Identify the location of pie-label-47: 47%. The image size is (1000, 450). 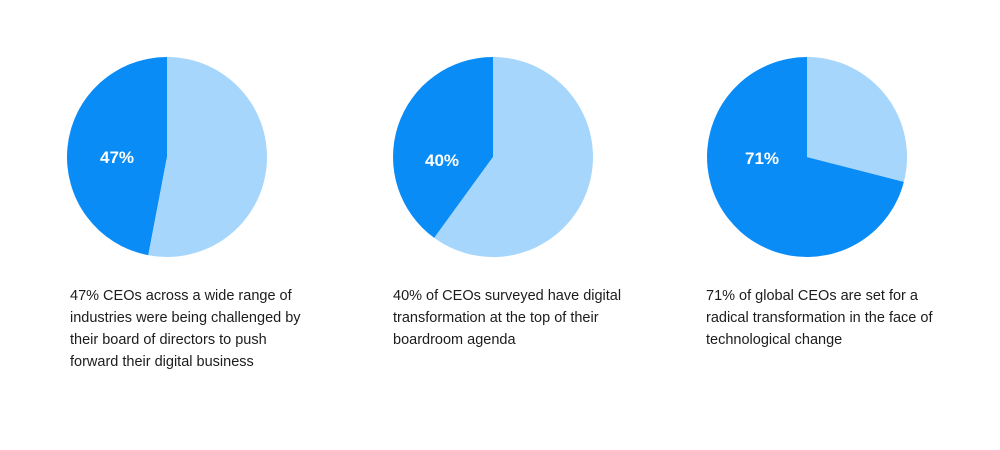
(117, 157).